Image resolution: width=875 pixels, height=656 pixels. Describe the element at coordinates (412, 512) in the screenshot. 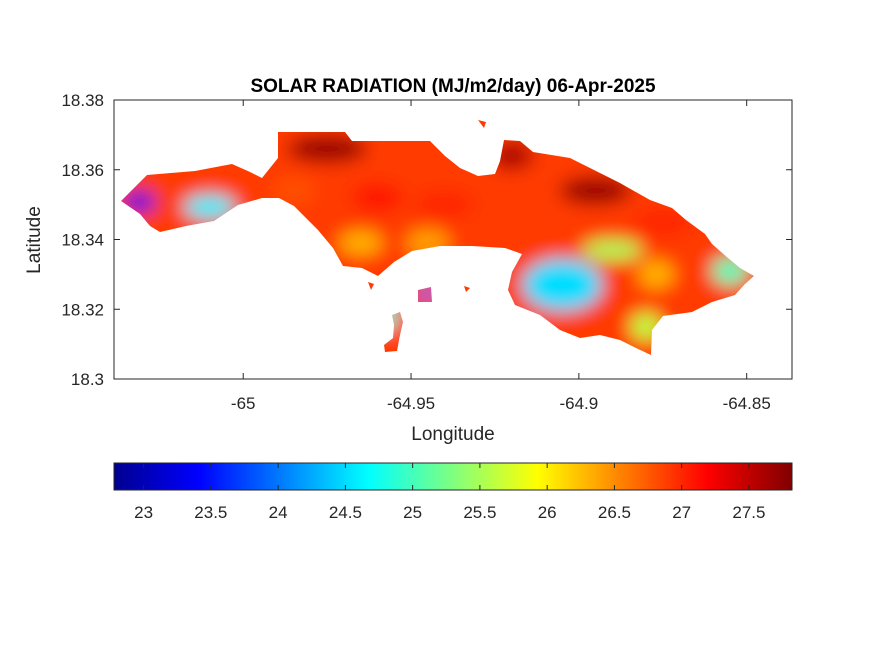

I see `colorbar-tick-label: 25` at that location.